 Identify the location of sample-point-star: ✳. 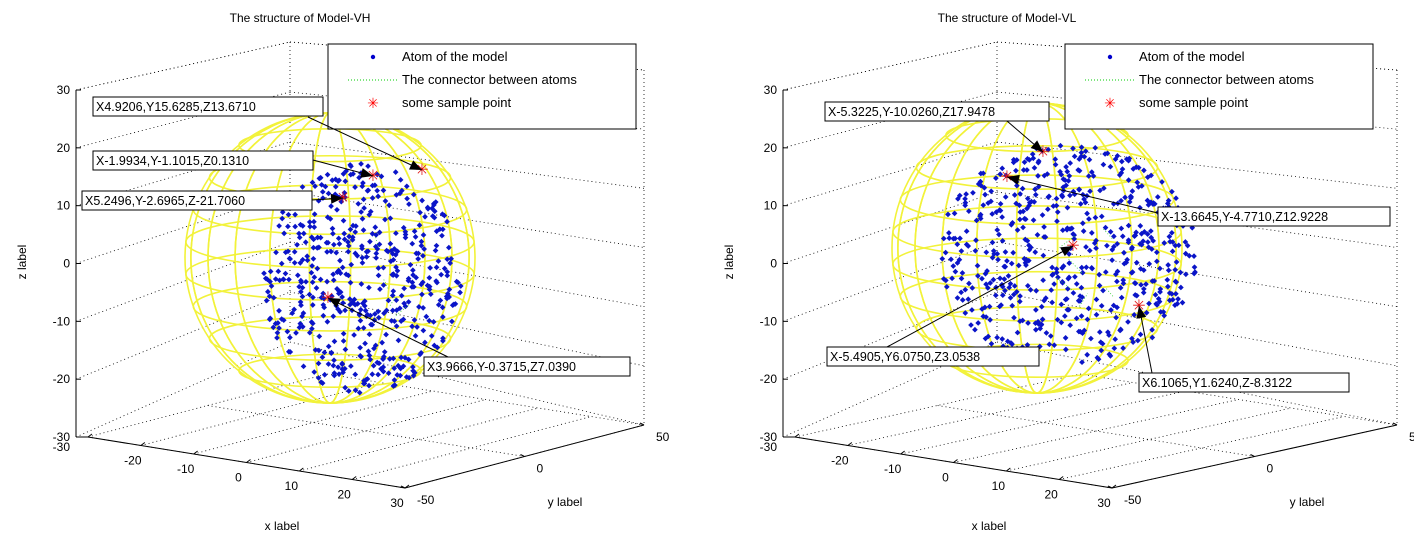
(421, 170).